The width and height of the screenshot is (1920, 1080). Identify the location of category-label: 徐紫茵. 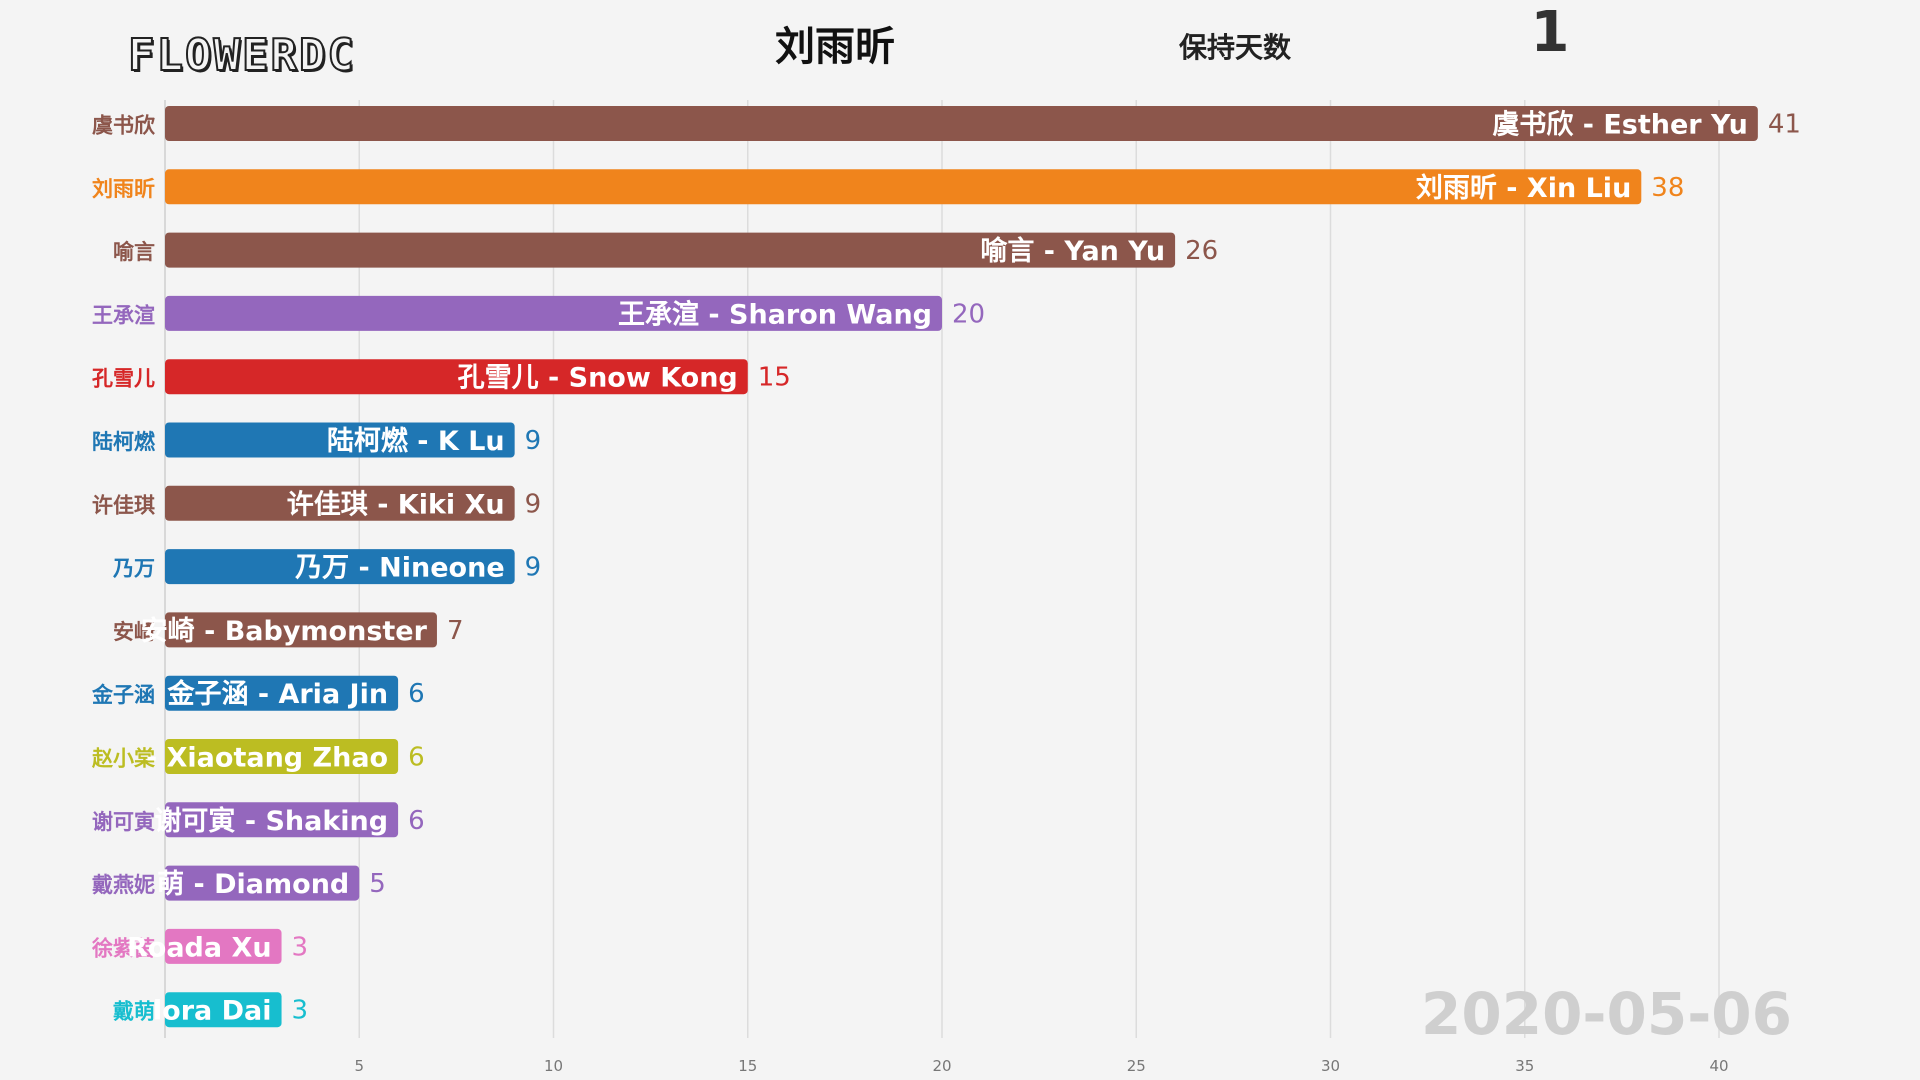
(123, 948).